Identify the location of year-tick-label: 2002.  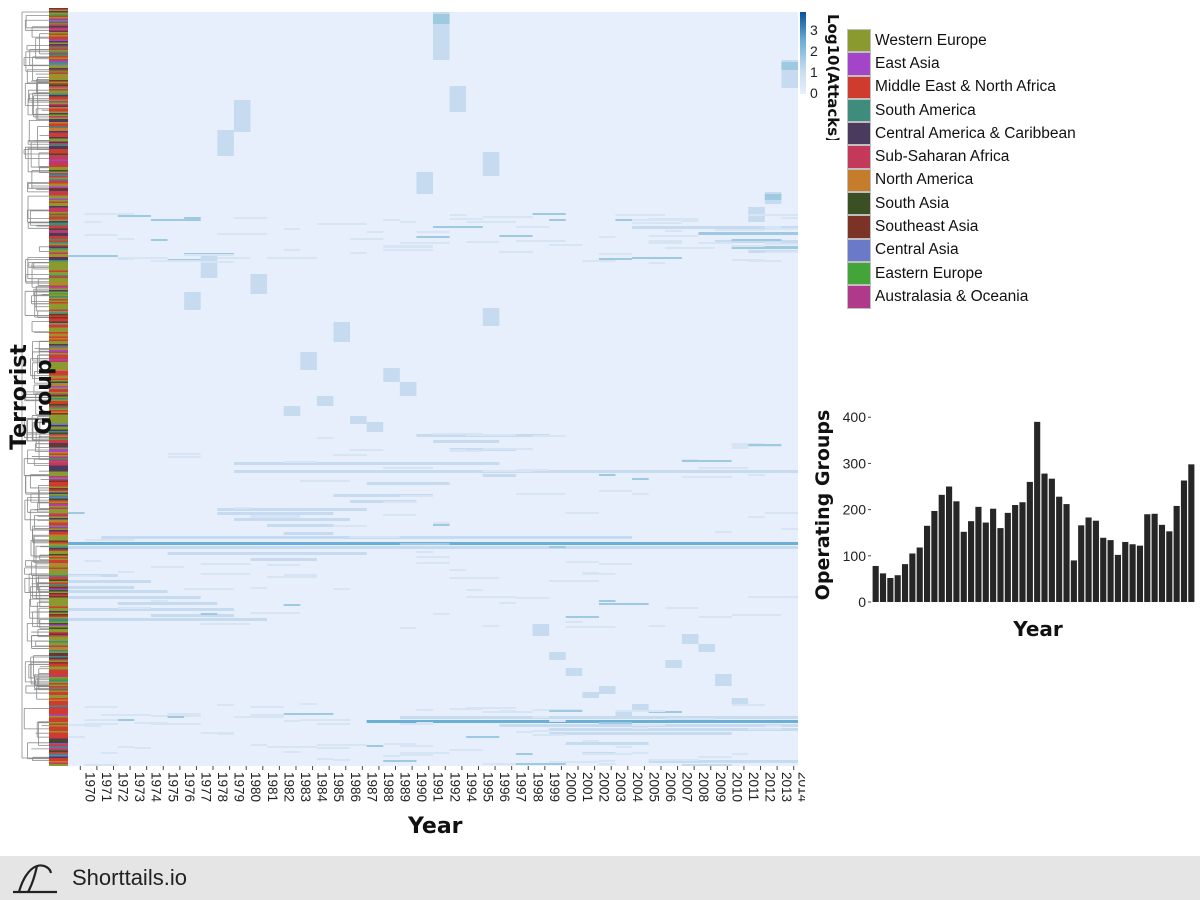
(604, 787).